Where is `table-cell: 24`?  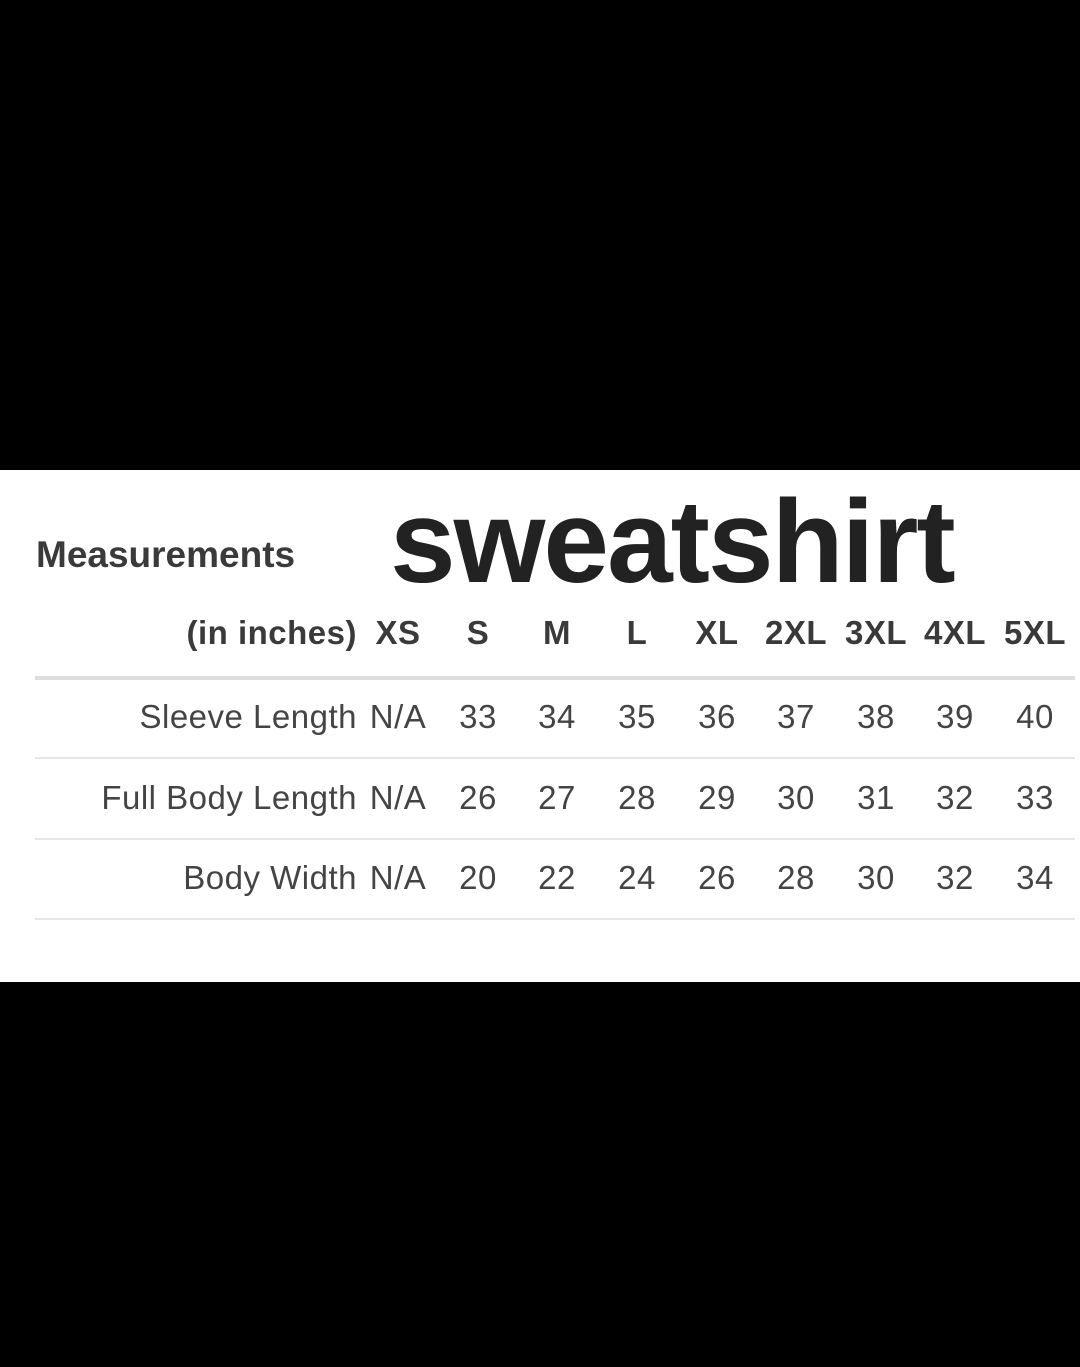
table-cell: 24 is located at coordinates (637, 877).